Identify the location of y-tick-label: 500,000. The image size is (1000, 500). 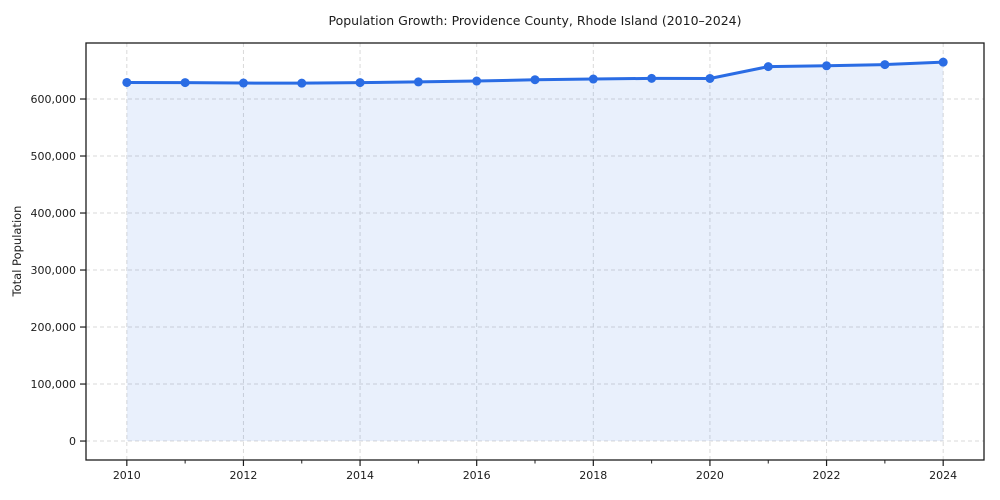
(54, 156).